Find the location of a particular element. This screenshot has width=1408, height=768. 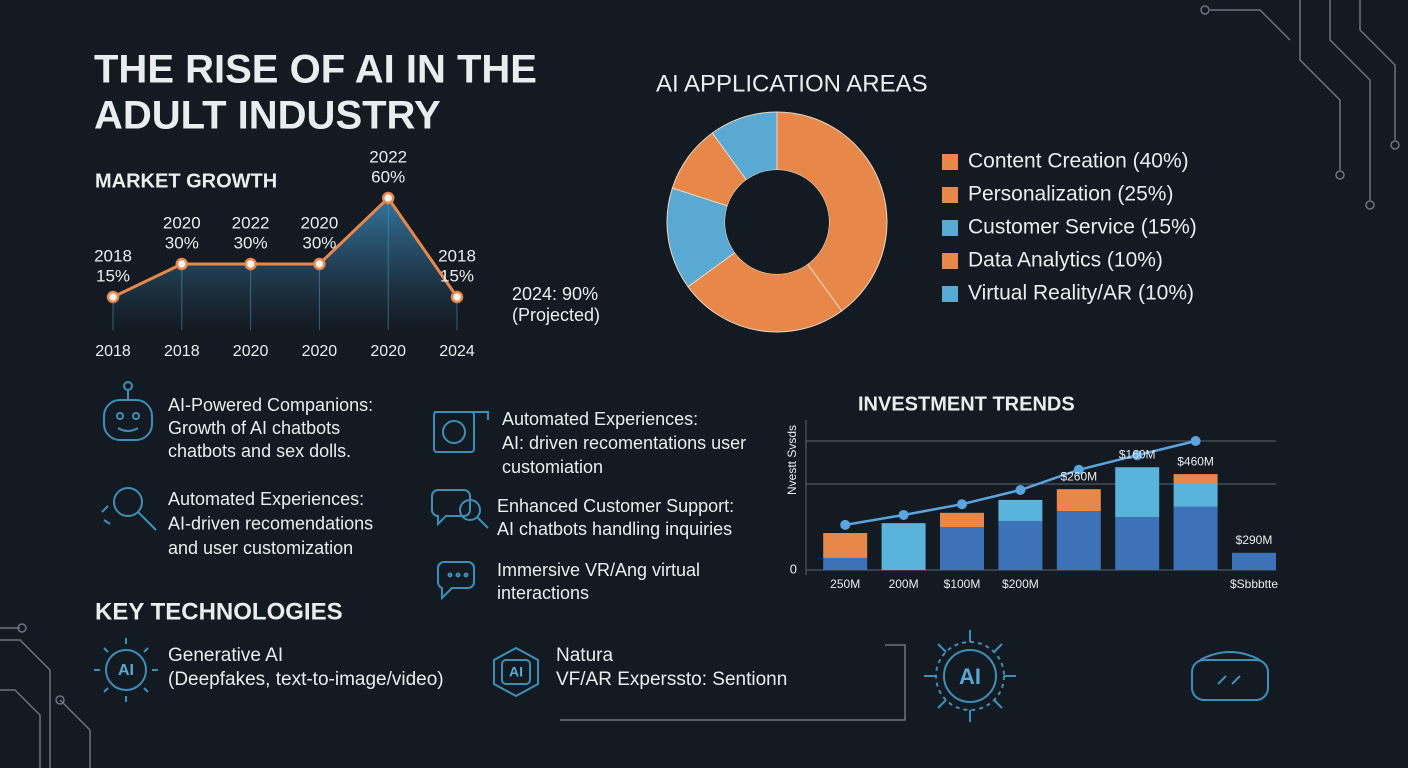

section-title: KEY TECHNOLOGIES is located at coordinates (219, 611).